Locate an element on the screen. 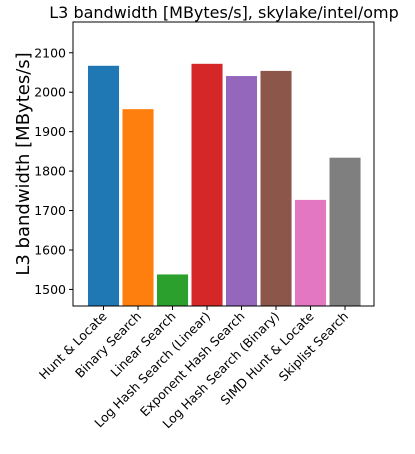  y-tick-label: 1600 is located at coordinates (50, 249).